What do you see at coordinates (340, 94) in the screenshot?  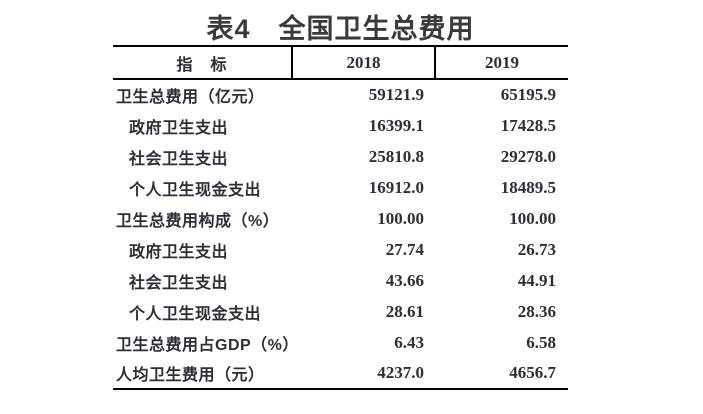 I see `table-row: 卫生总费用（亿元） 59121.9 65195.9` at bounding box center [340, 94].